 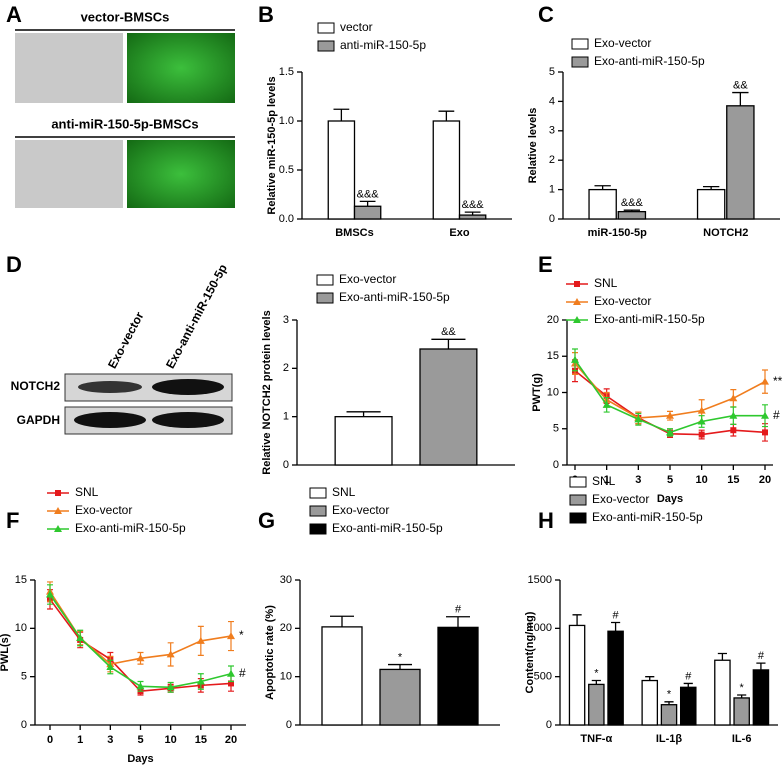 What do you see at coordinates (286, 219) in the screenshot?
I see `y-tick-label: 0.0` at bounding box center [286, 219].